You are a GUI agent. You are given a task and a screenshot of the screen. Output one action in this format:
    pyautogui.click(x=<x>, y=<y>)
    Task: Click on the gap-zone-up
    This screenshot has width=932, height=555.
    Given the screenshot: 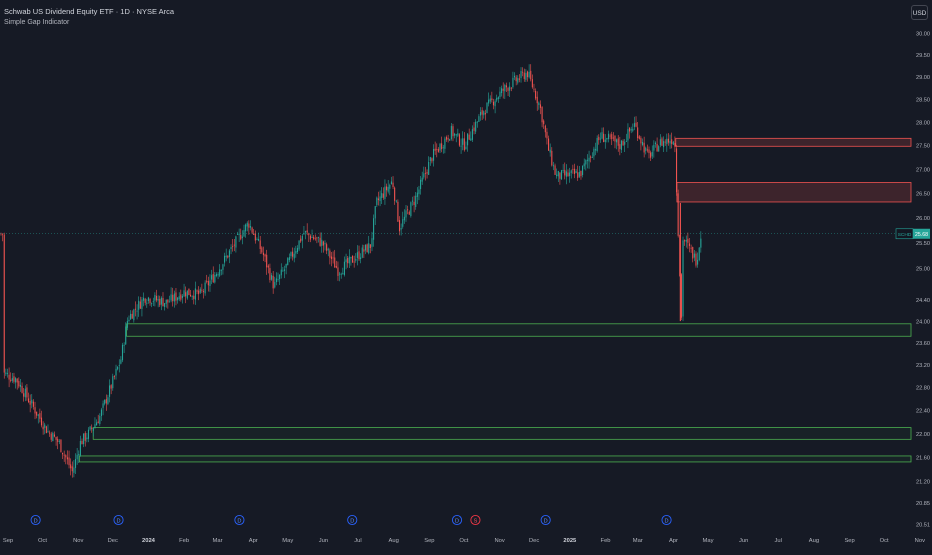 What is the action you would take?
    pyautogui.click(x=495, y=459)
    